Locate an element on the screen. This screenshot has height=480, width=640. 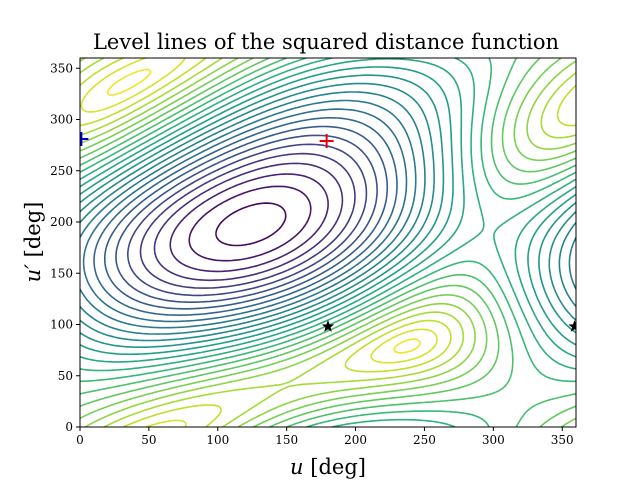
y-tick-label: 350 is located at coordinates (61, 68).